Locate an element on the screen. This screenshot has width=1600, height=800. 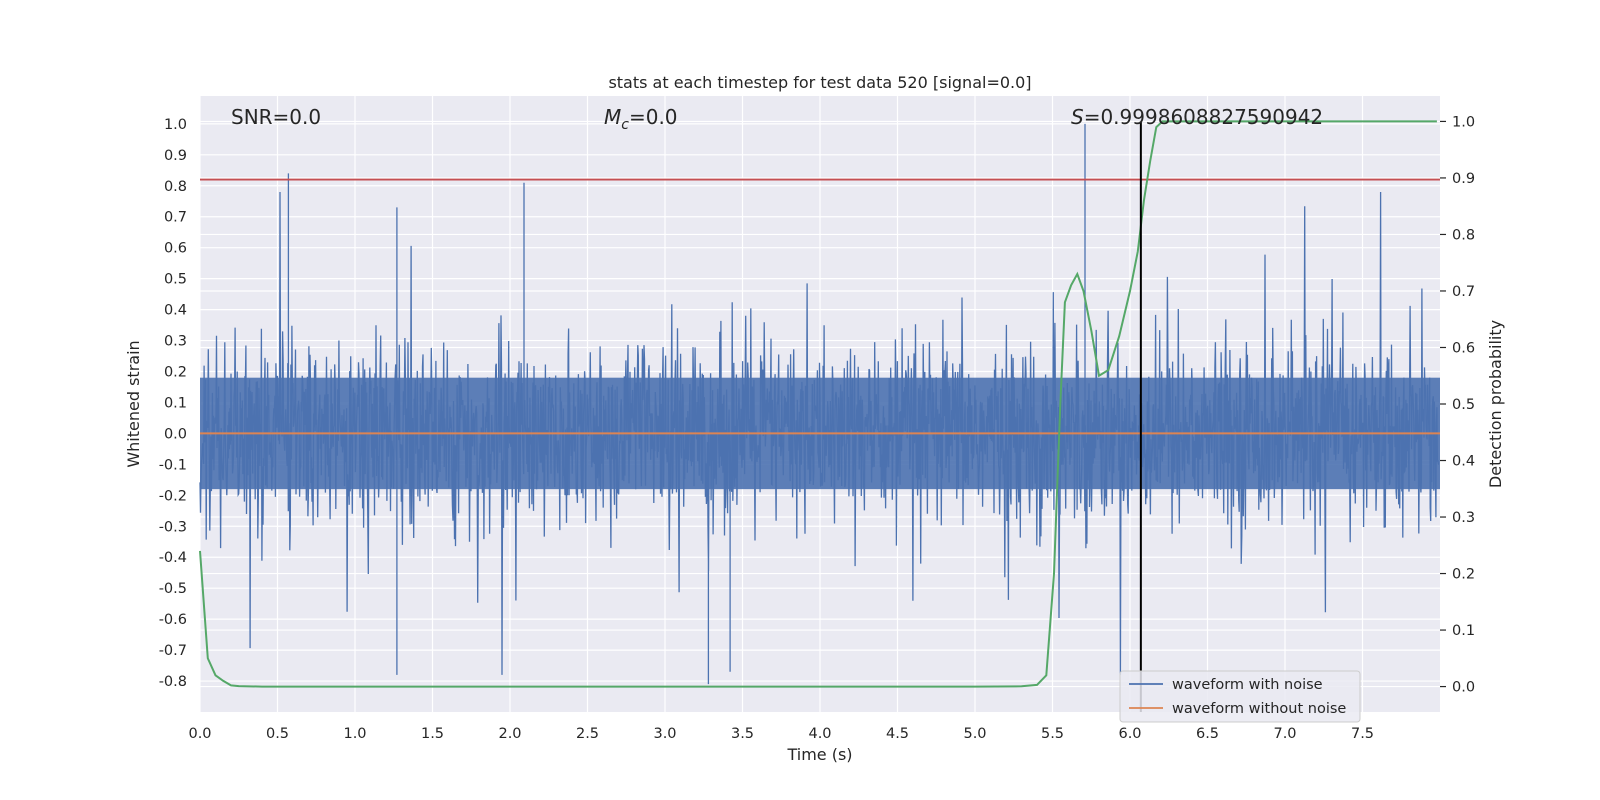
x-tick-label: 0.0 is located at coordinates (199, 734).